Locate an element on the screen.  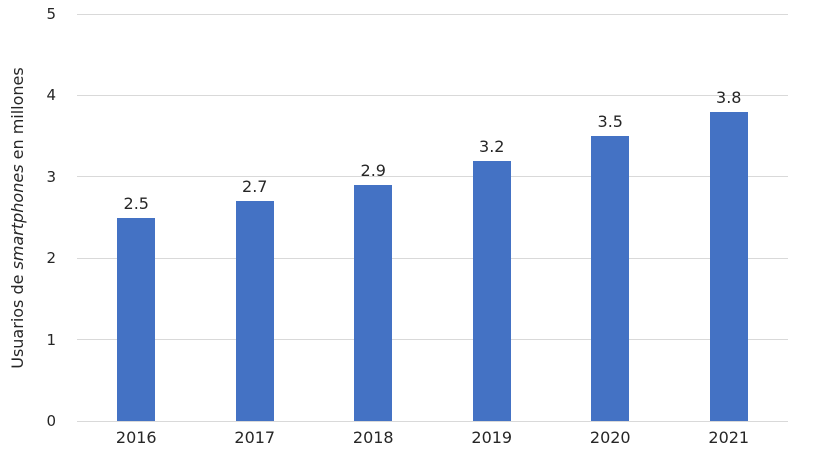
y-tick-label: 3 is located at coordinates (51, 176).